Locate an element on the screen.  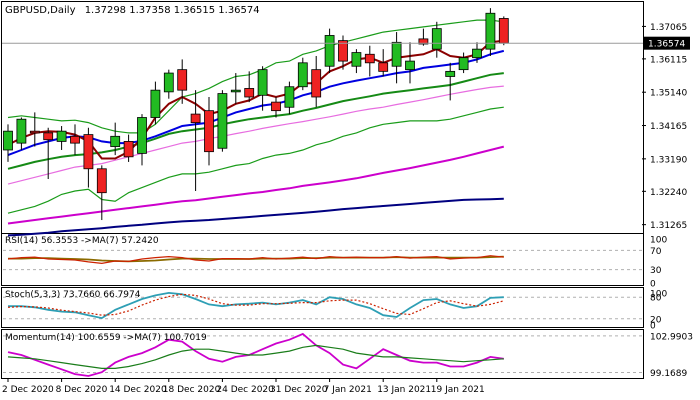
mom-g-line-ma_values is located at coordinates (255, 356).